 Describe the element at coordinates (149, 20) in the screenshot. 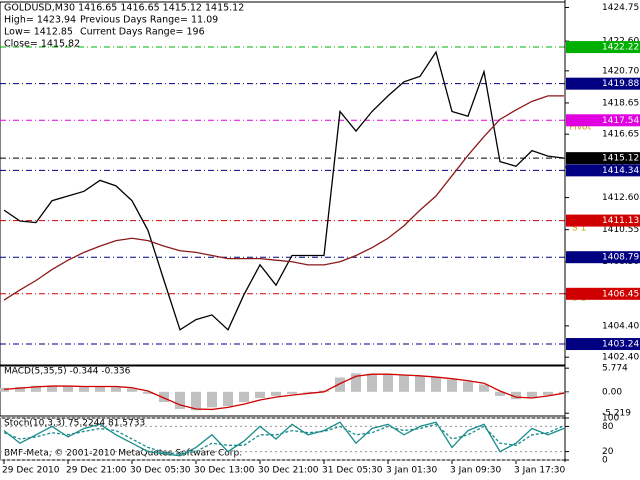

I see `info-prev-range: Previous Days Range= 11.09` at that location.